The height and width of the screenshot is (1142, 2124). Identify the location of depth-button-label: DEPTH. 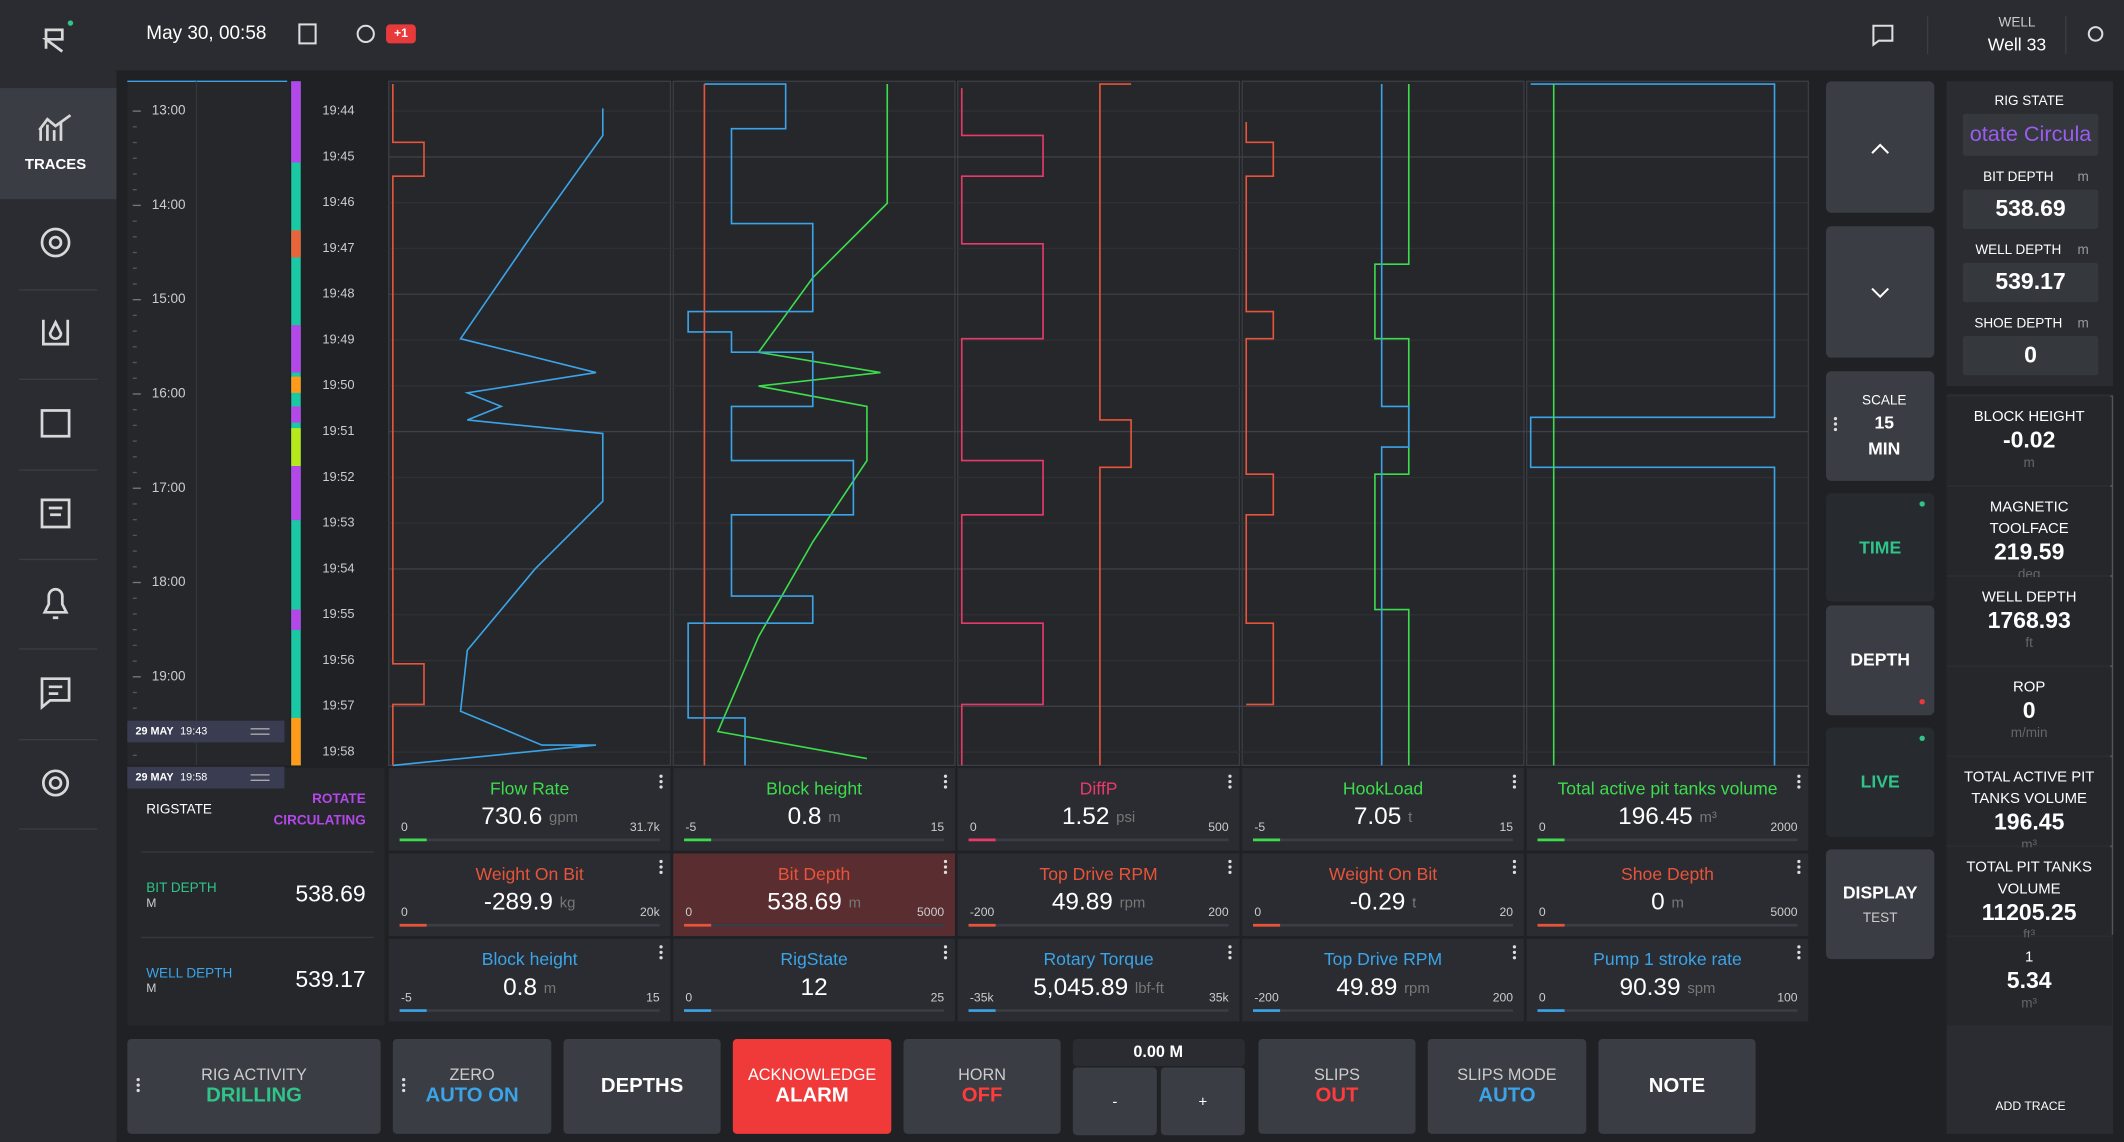
(1880, 660).